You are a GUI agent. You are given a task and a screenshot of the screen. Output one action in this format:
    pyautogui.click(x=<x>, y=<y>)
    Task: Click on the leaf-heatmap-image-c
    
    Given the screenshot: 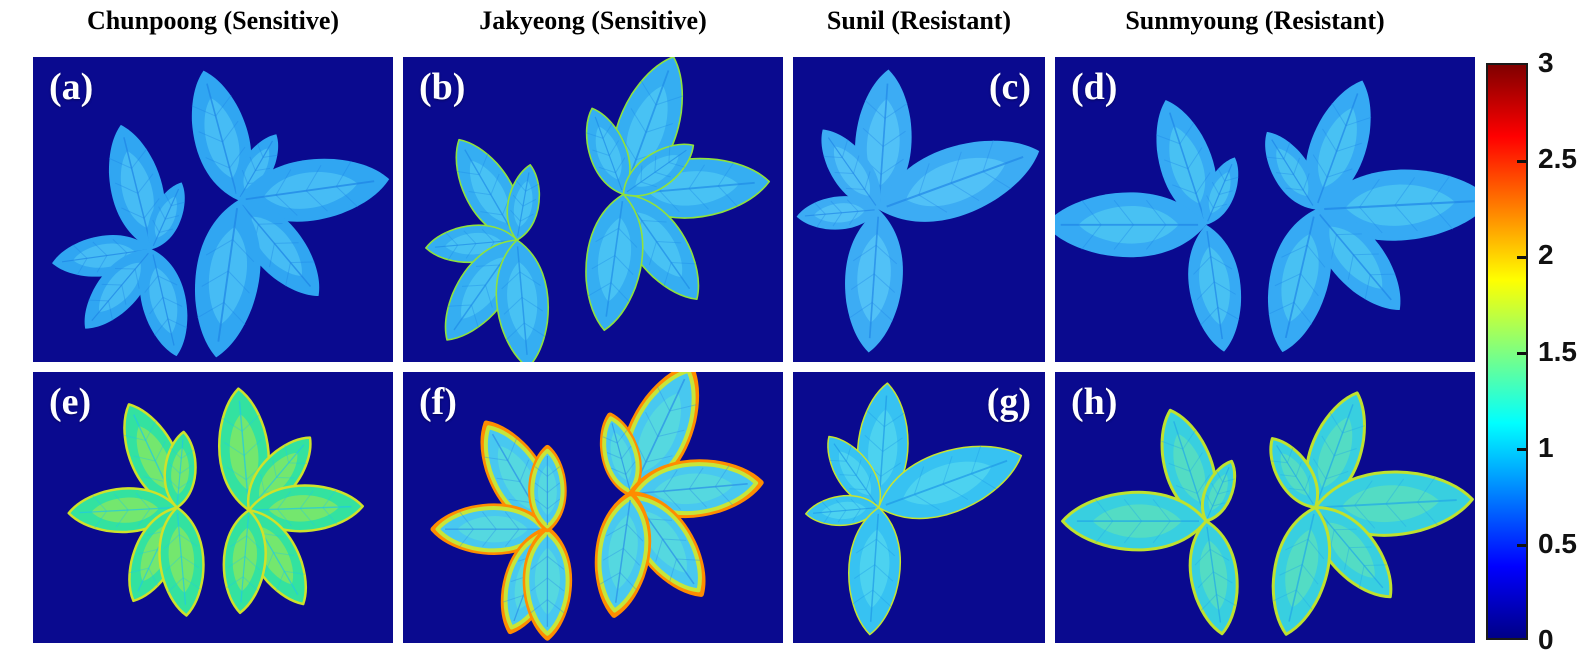 What is the action you would take?
    pyautogui.click(x=918, y=211)
    